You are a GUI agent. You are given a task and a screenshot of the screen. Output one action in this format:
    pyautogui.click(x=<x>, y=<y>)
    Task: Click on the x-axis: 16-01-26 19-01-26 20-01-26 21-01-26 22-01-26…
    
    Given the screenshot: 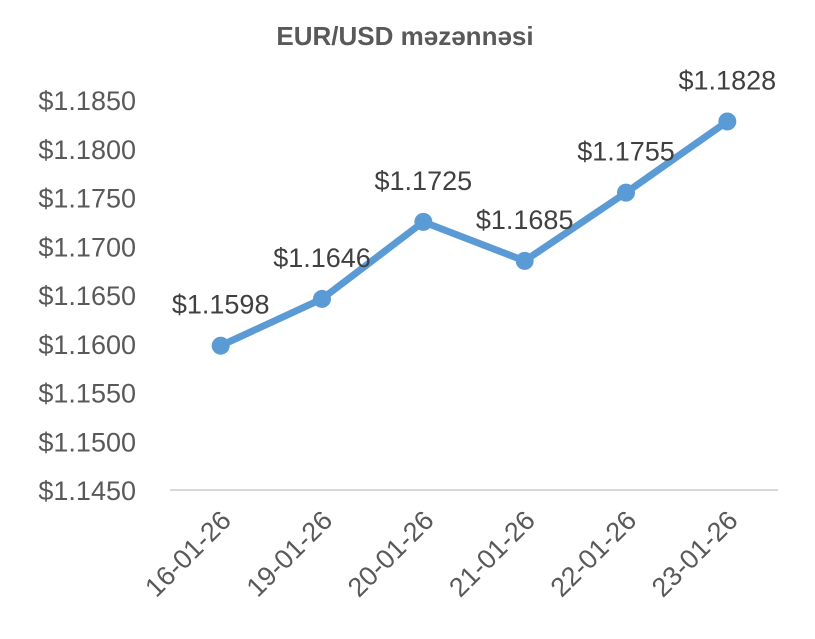 What is the action you would take?
    pyautogui.click(x=458, y=546)
    